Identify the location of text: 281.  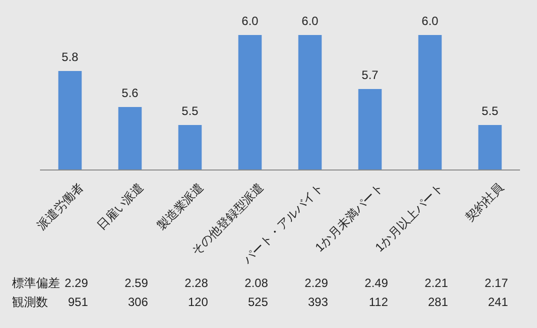
(438, 302).